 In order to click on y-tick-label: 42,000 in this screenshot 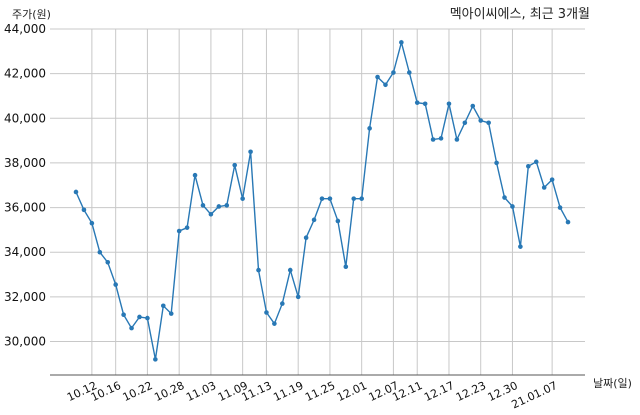, I will do `click(25, 74)`.